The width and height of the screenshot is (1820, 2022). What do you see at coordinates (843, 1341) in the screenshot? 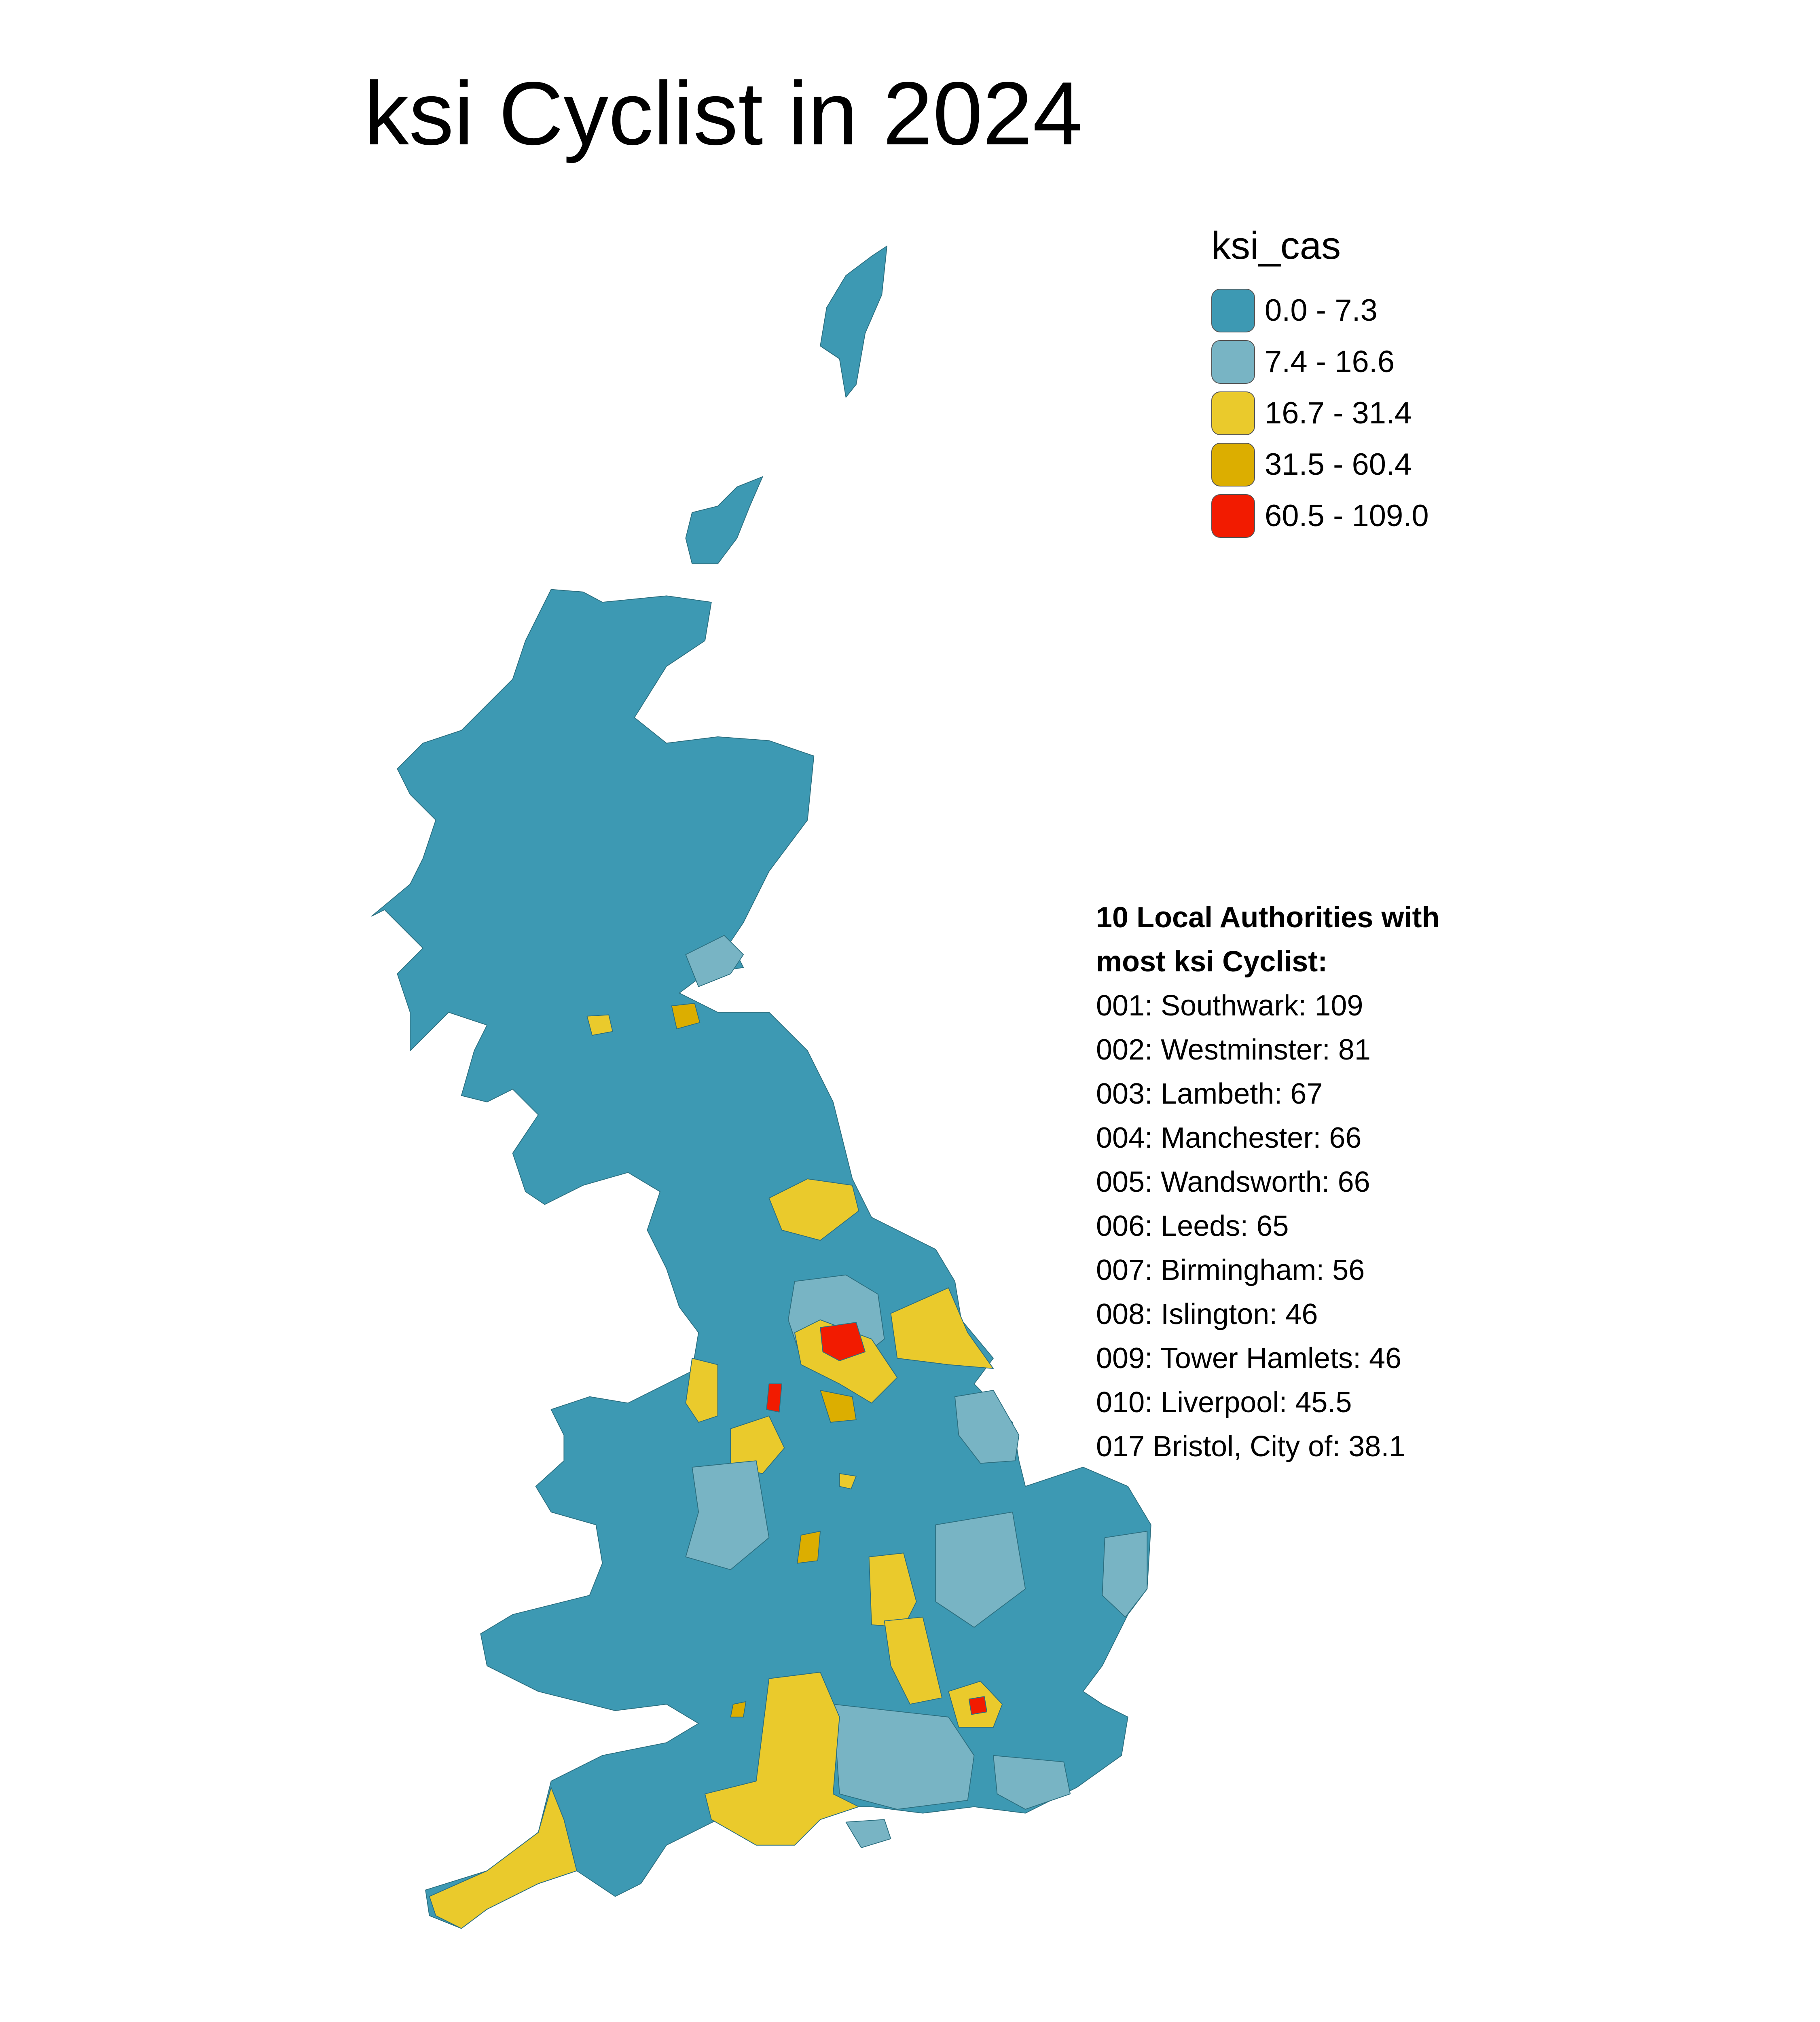
I see `leeds-region` at bounding box center [843, 1341].